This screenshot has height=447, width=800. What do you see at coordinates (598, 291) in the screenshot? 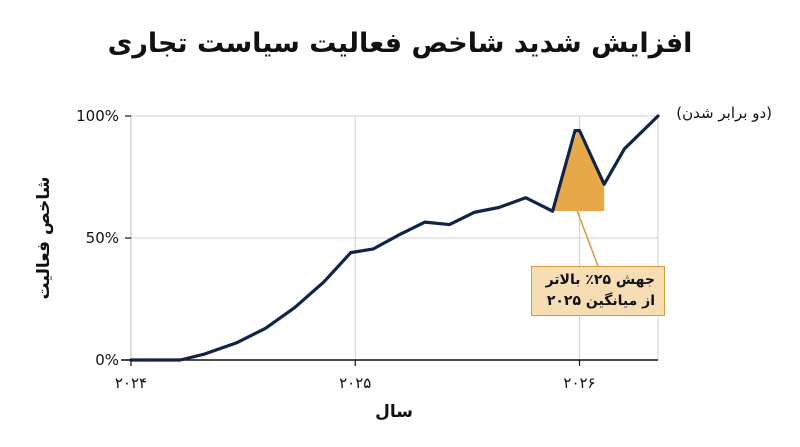
I see `callout-box: جهش ۲۵٪ بالاتر از میانگین ۲۰۲۵` at bounding box center [598, 291].